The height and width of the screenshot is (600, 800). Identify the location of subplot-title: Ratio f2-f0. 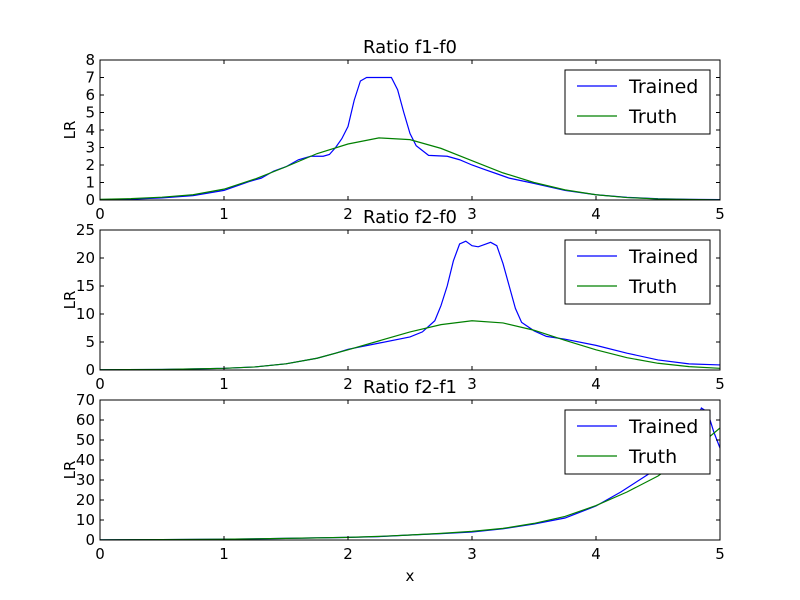
(410, 217).